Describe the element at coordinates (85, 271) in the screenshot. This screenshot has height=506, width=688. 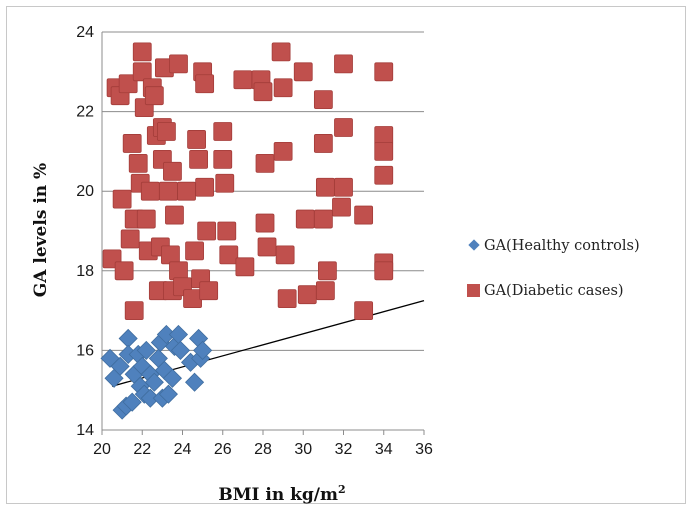
I see `y-tick-label: 18` at that location.